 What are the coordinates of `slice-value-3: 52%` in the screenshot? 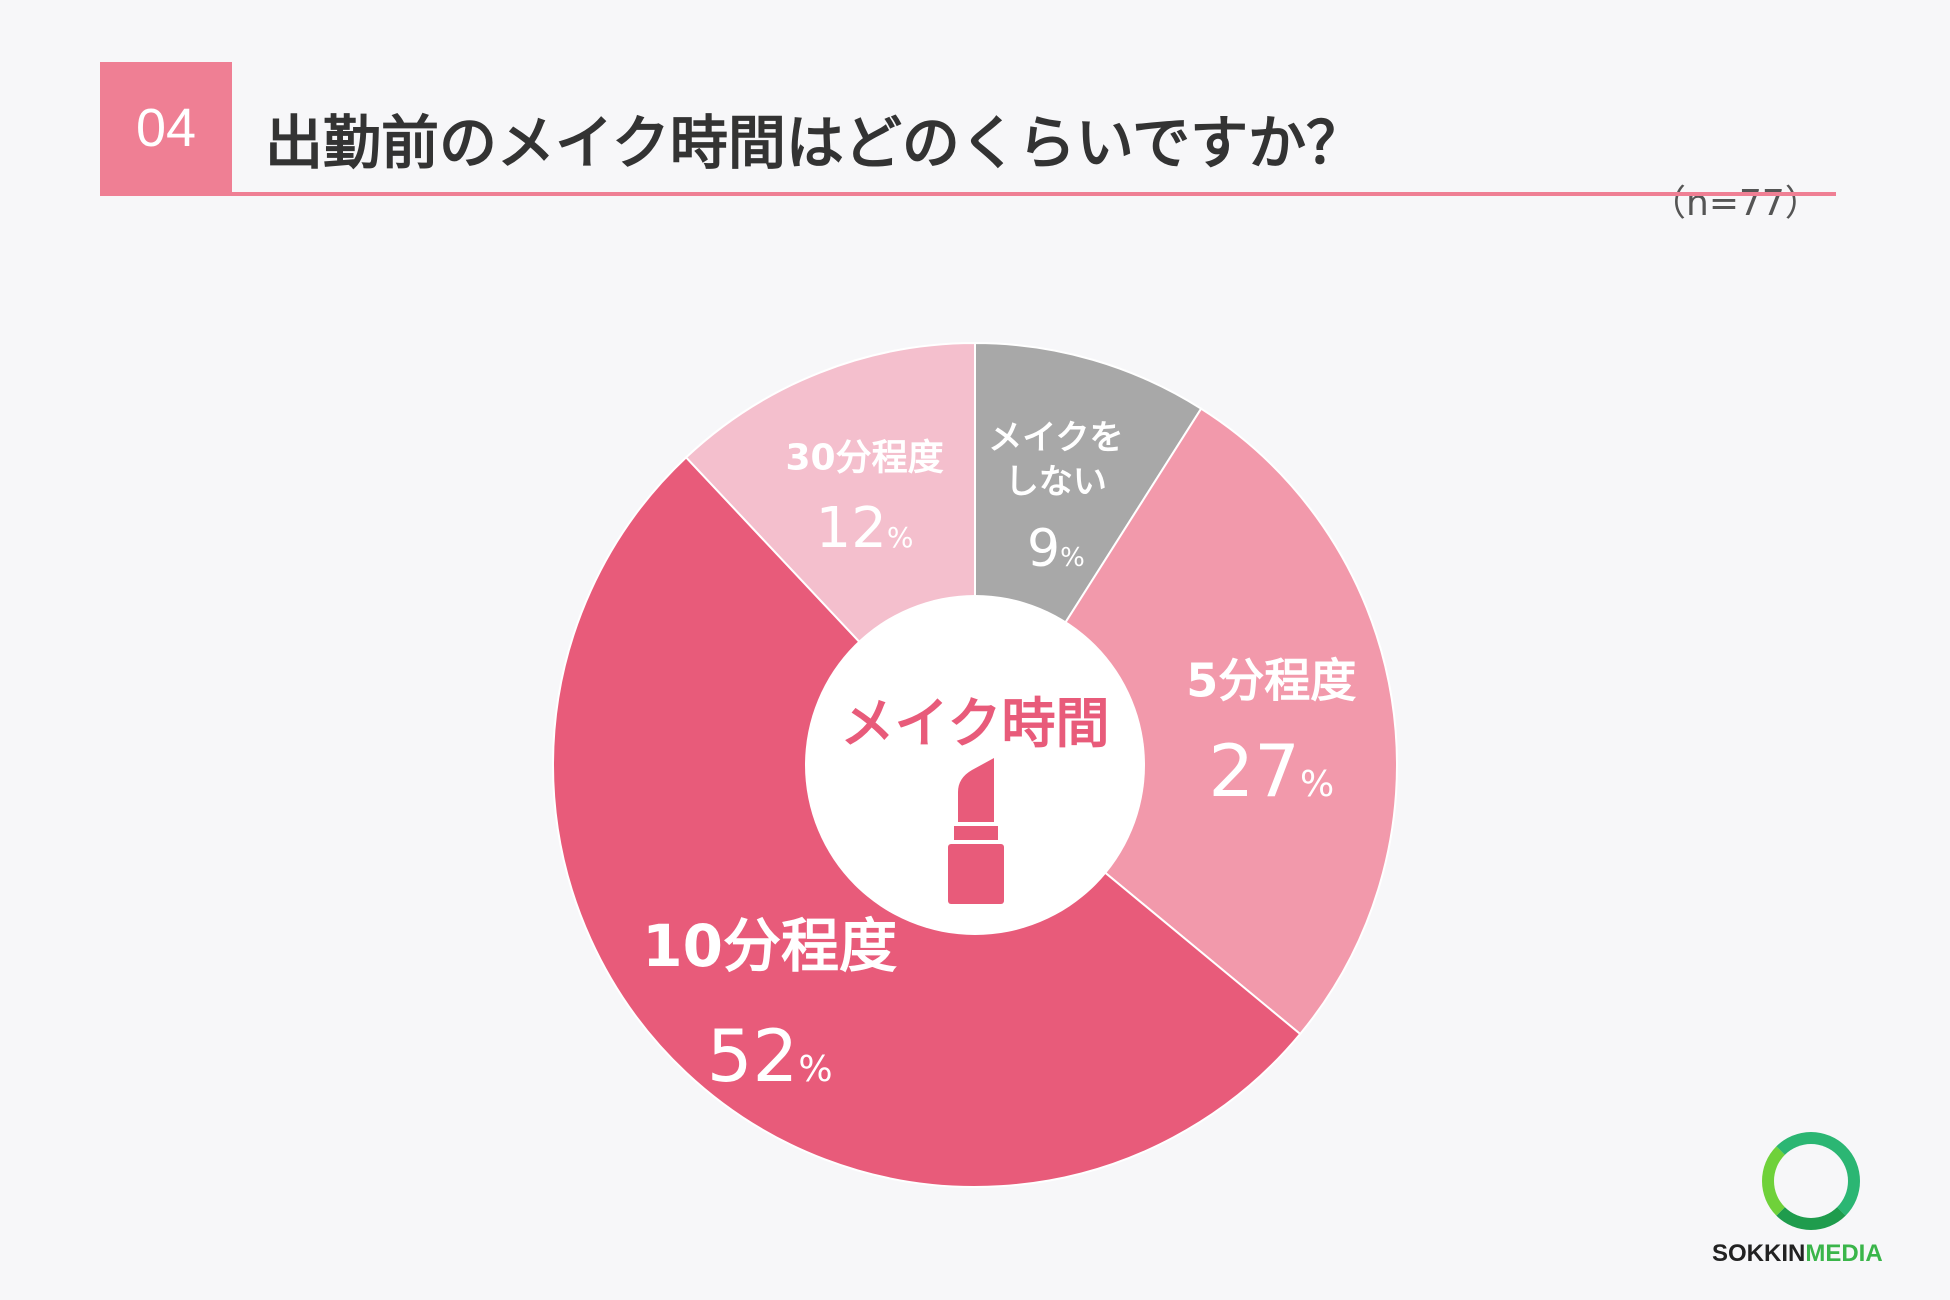 It's located at (770, 1056).